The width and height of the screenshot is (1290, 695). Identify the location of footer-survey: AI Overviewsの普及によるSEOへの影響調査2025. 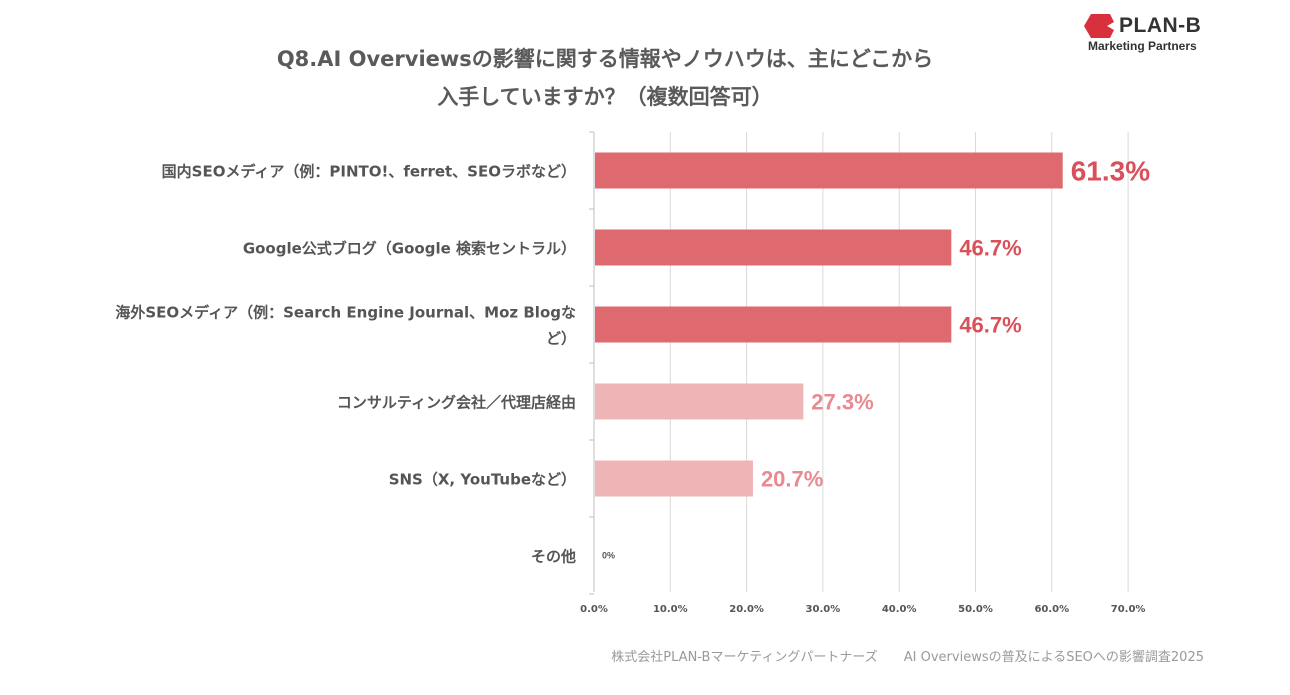
(1053, 657).